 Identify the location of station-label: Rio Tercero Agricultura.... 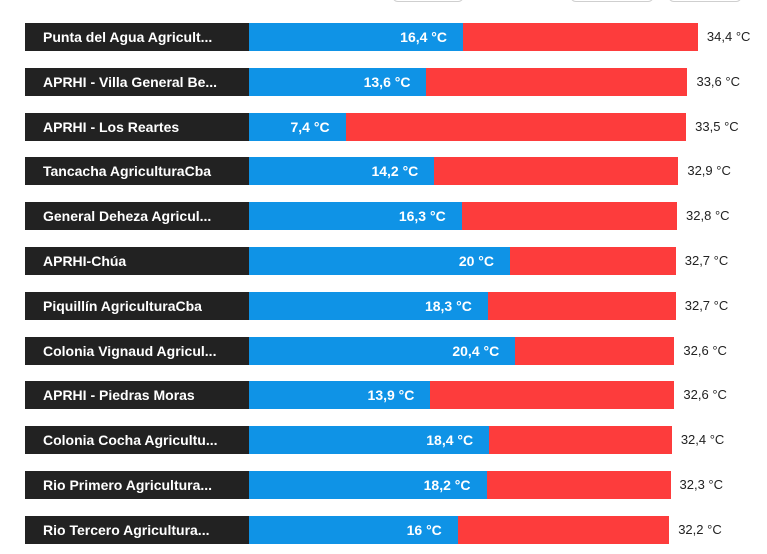
(137, 529).